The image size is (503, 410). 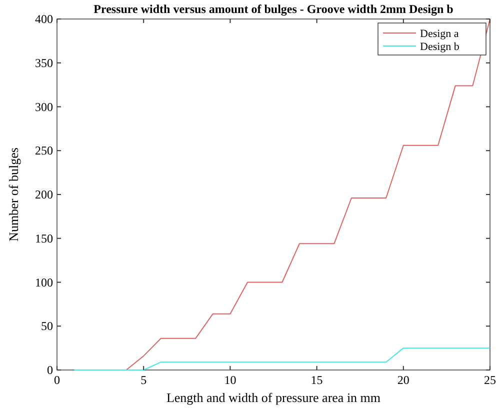 I want to click on y-tick-label: 50, so click(x=47, y=326).